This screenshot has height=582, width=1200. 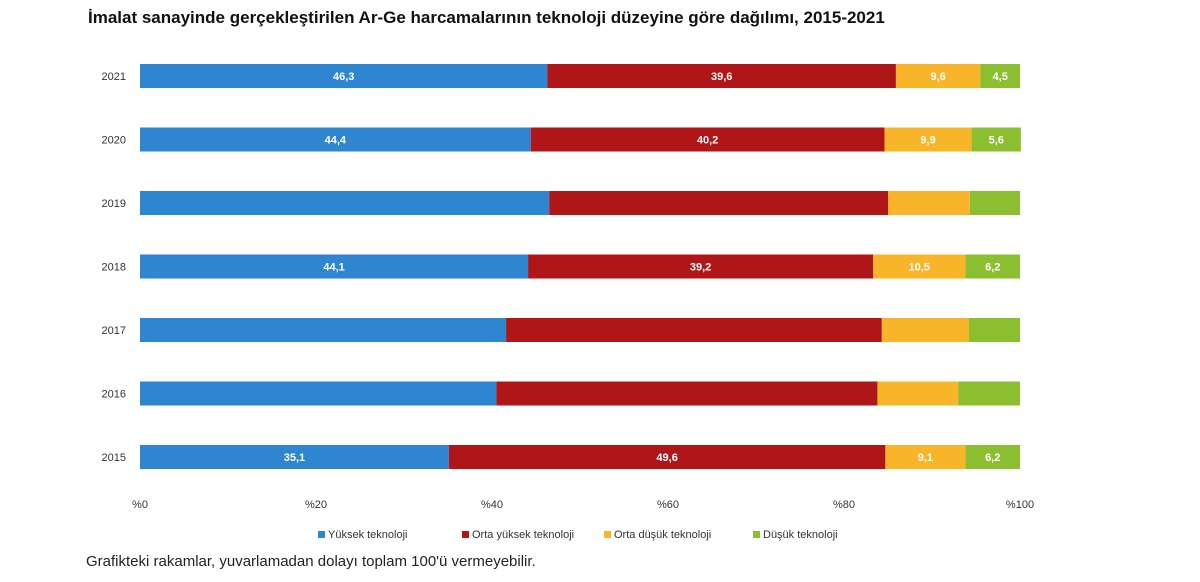 I want to click on legend-label: Orta yüksek teknoloji, so click(x=523, y=535).